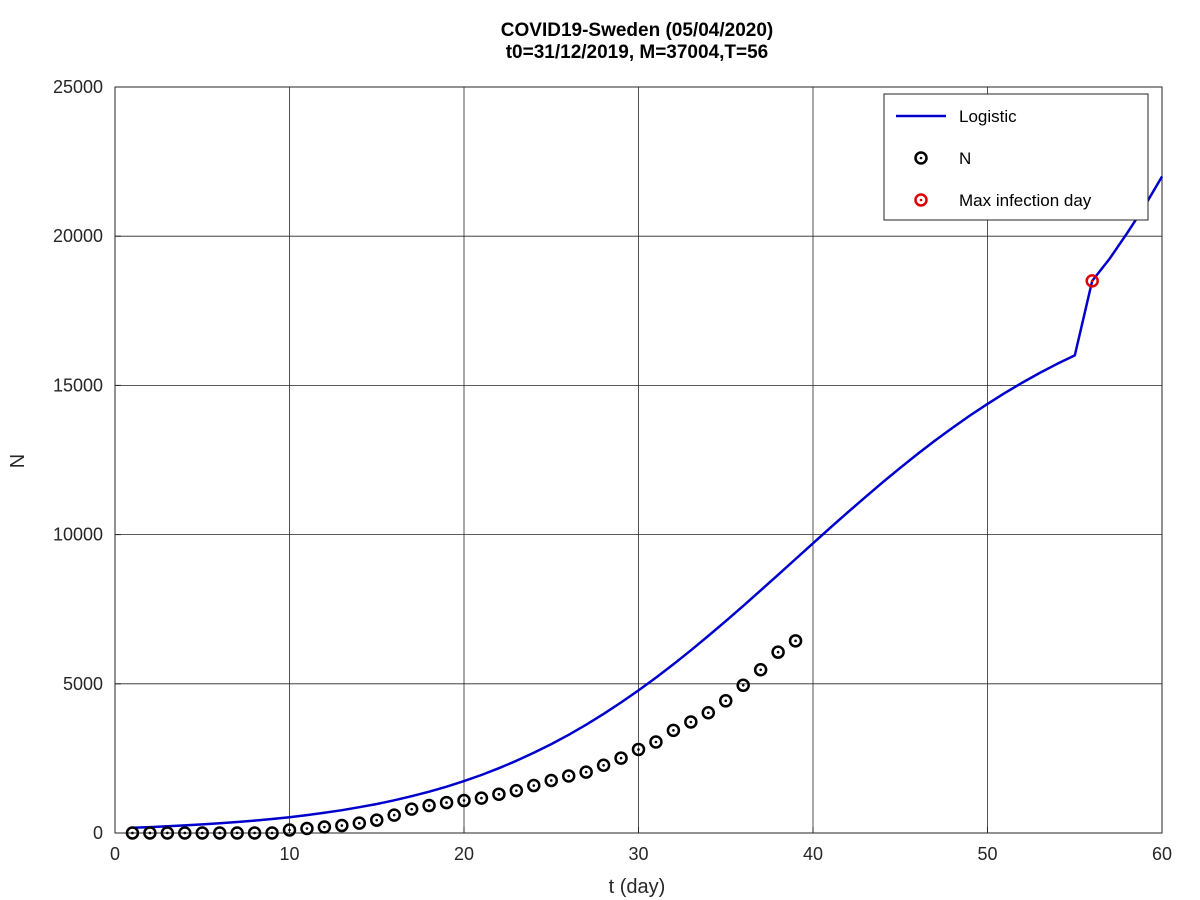 The image size is (1200, 900). I want to click on x-tick-label: 10, so click(289, 854).